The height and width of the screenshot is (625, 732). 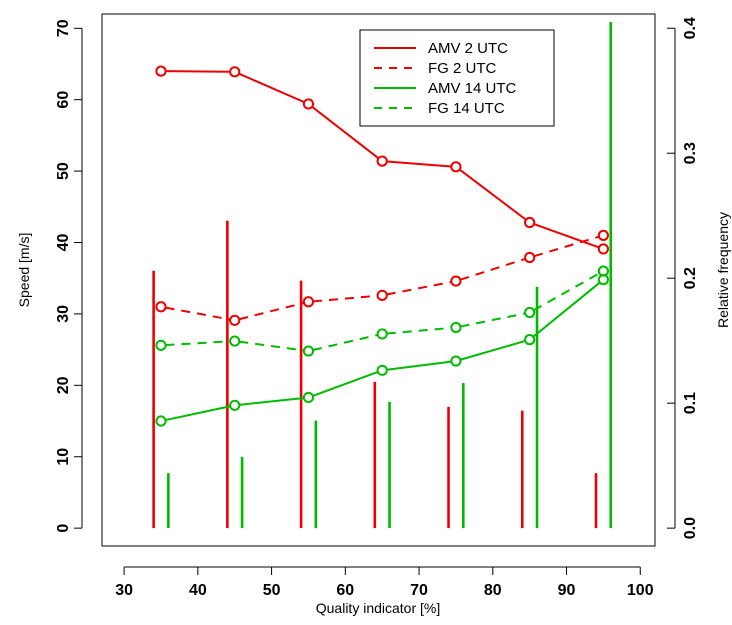 I want to click on y2-axis-label: Relative frequency, so click(x=723, y=270).